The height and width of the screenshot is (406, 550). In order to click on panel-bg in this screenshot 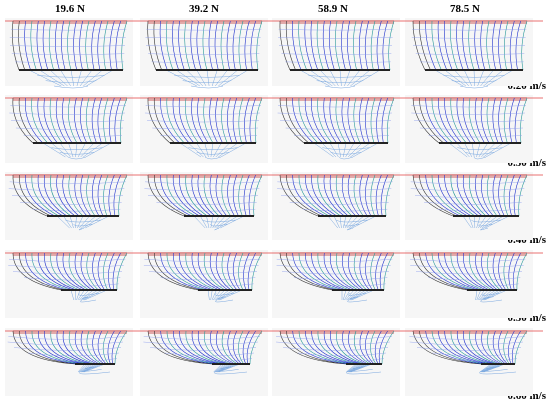, I will do `click(204, 52)`.